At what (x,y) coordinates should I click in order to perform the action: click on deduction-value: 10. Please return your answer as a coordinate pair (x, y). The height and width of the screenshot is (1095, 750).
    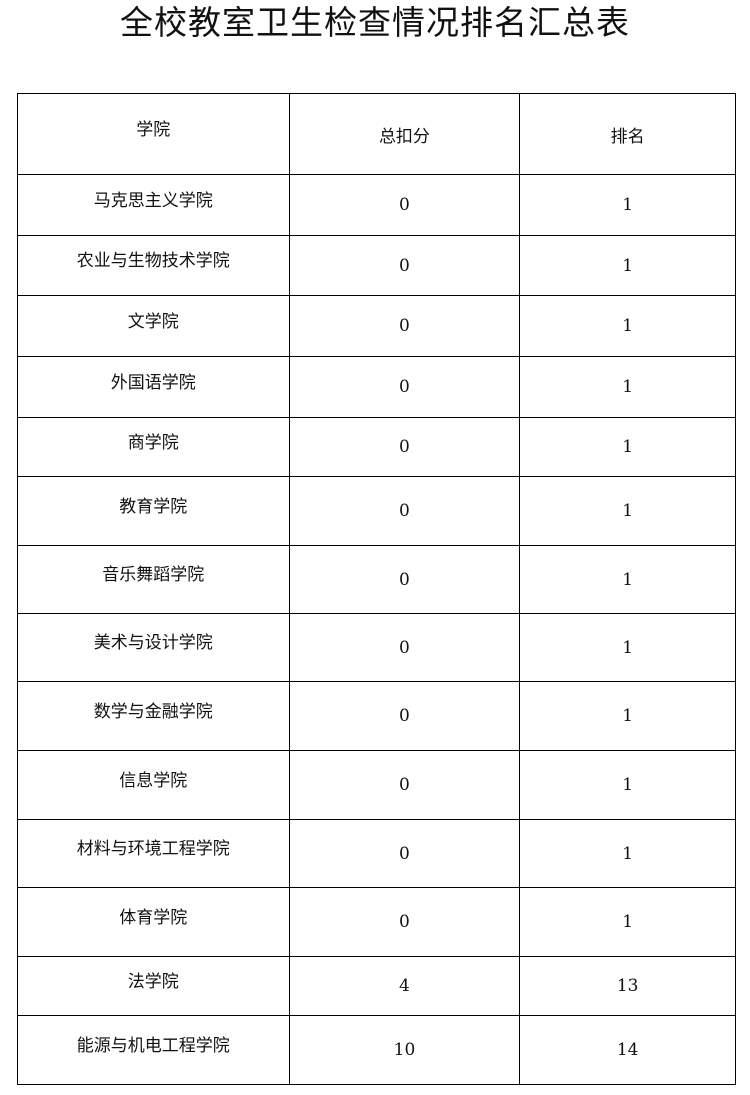
    Looking at the image, I should click on (404, 1050).